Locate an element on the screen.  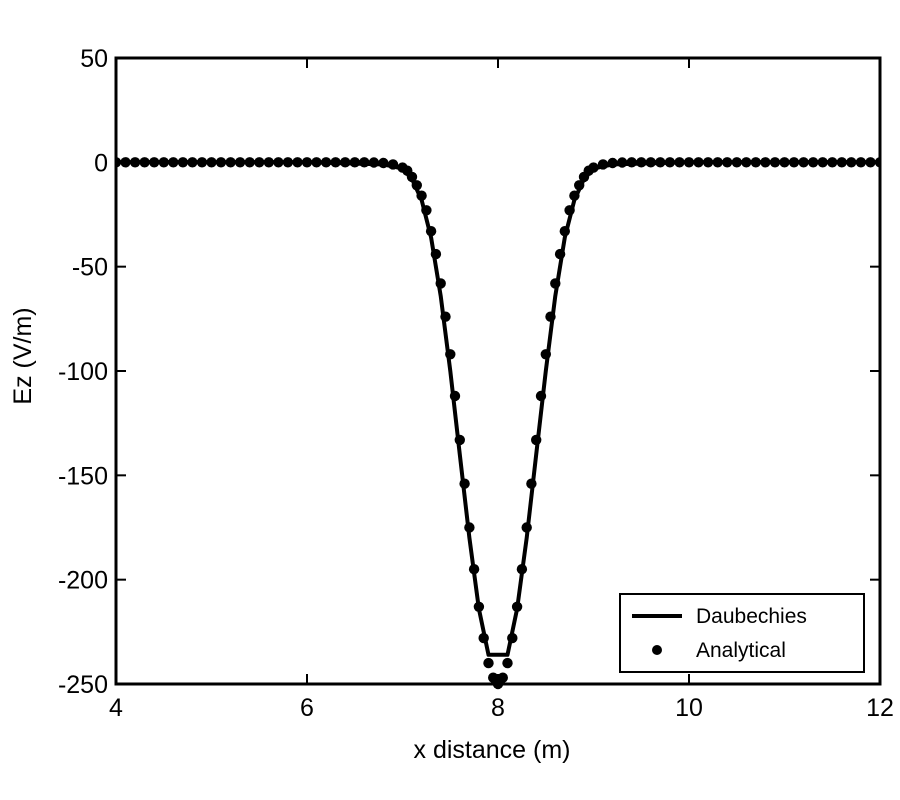
y-tick-label: -250 is located at coordinates (83, 685).